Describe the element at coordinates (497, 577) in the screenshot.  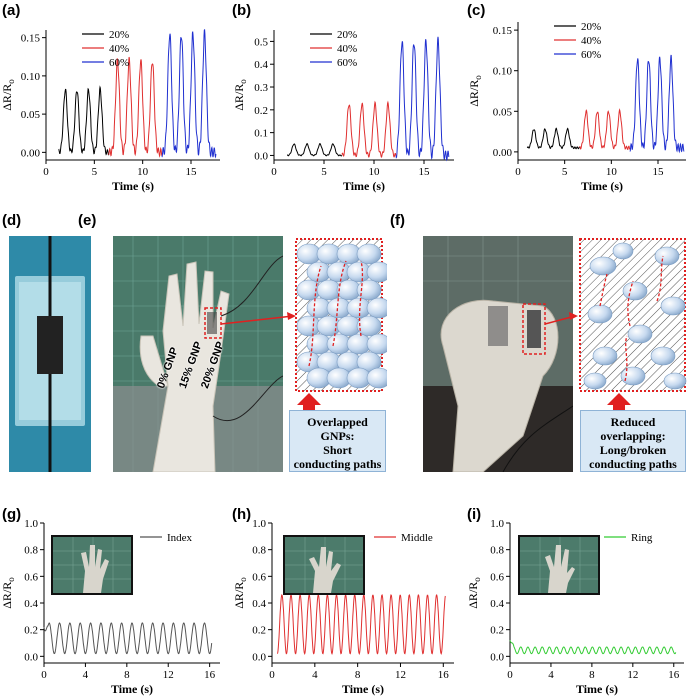
I see `y-tick-label: 0.6` at that location.